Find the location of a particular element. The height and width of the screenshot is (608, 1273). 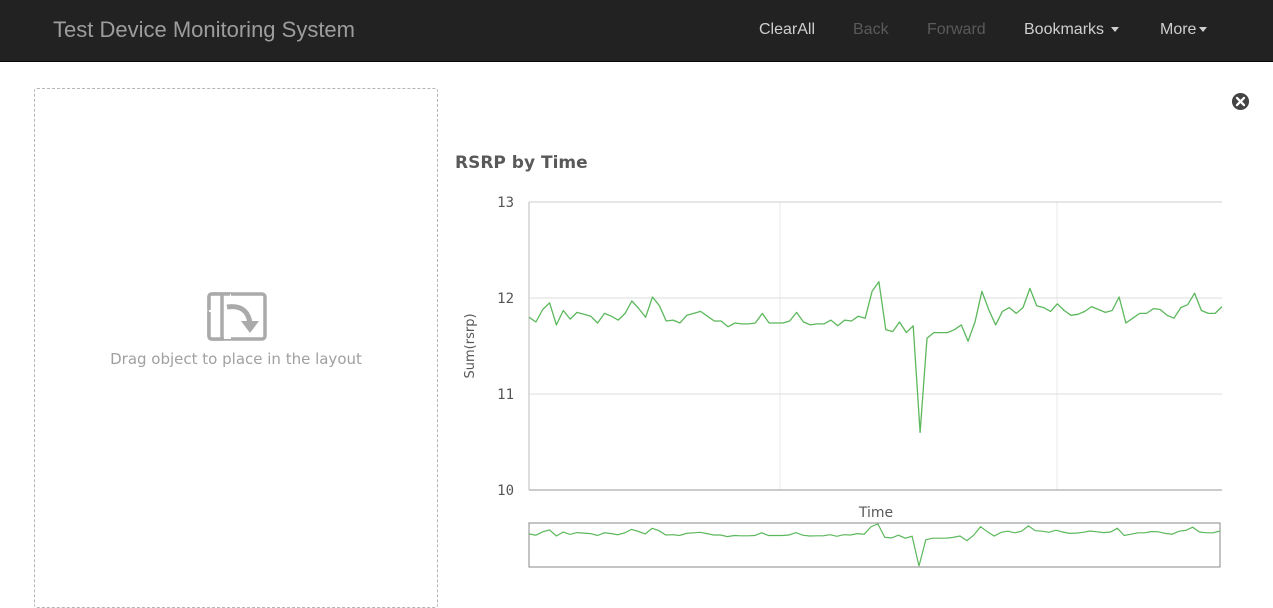

mini-chart-scrollbar is located at coordinates (874, 545).